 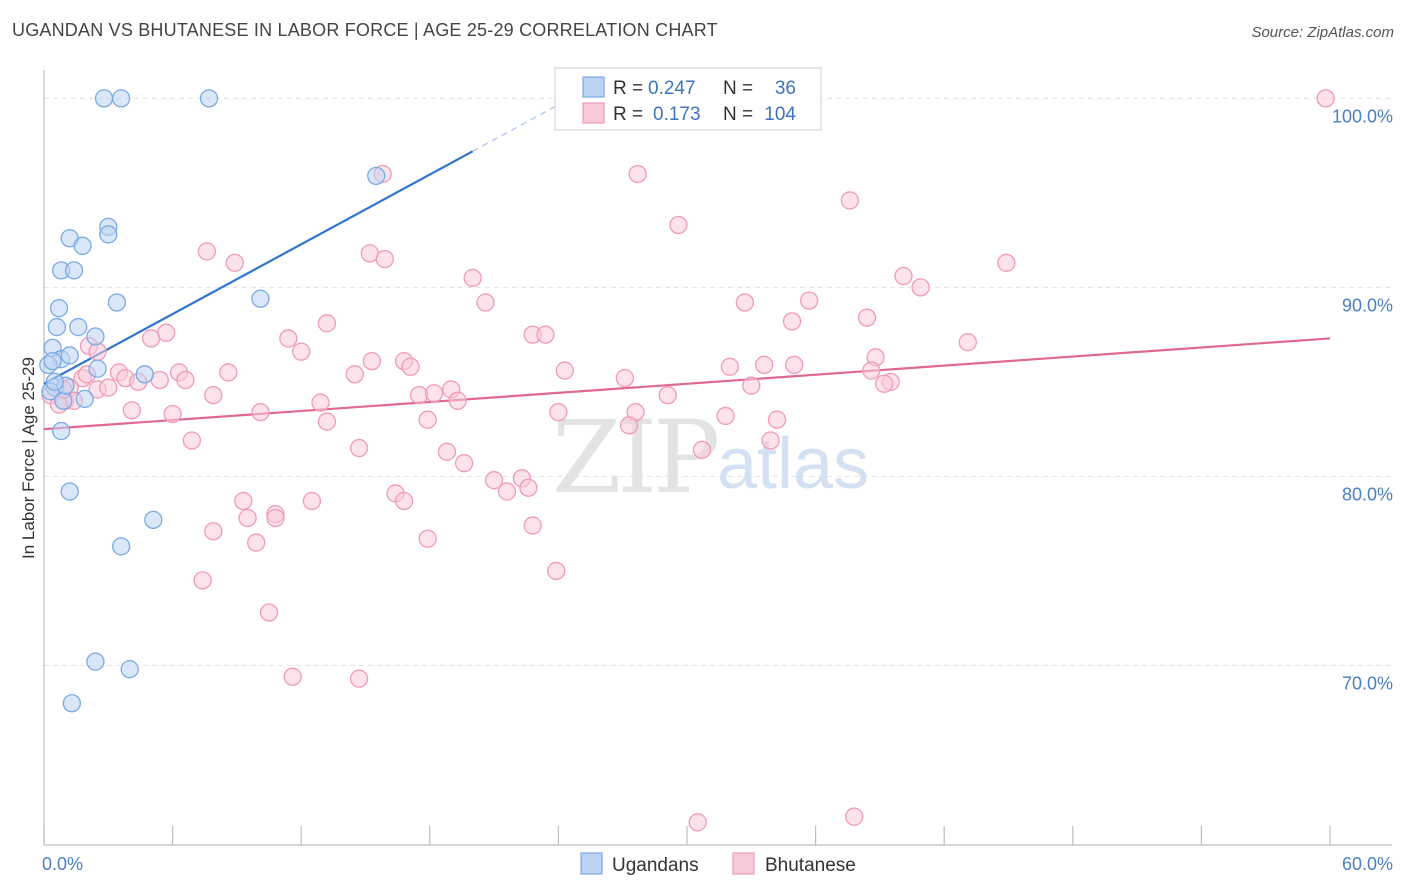 I want to click on x-tick-labels: 0.0% 60.0%, so click(x=717, y=864).